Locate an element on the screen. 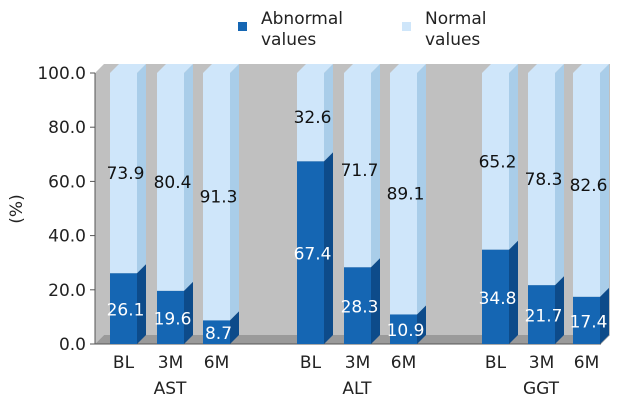 This screenshot has width=621, height=400. x-group-label: GGT is located at coordinates (541, 389).